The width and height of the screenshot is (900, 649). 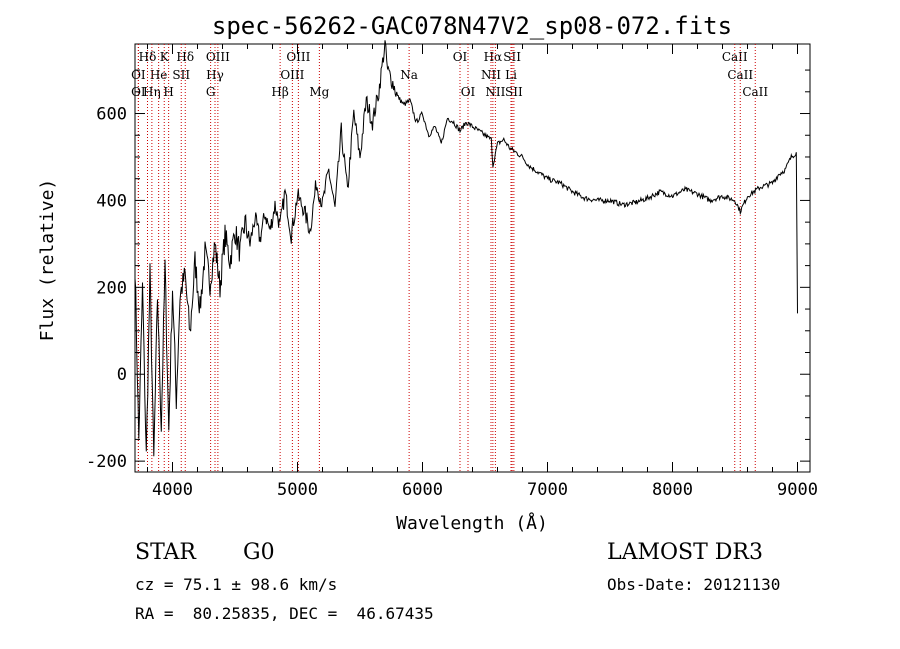 What do you see at coordinates (159, 75) in the screenshot?
I see `spectral-line-label: He` at bounding box center [159, 75].